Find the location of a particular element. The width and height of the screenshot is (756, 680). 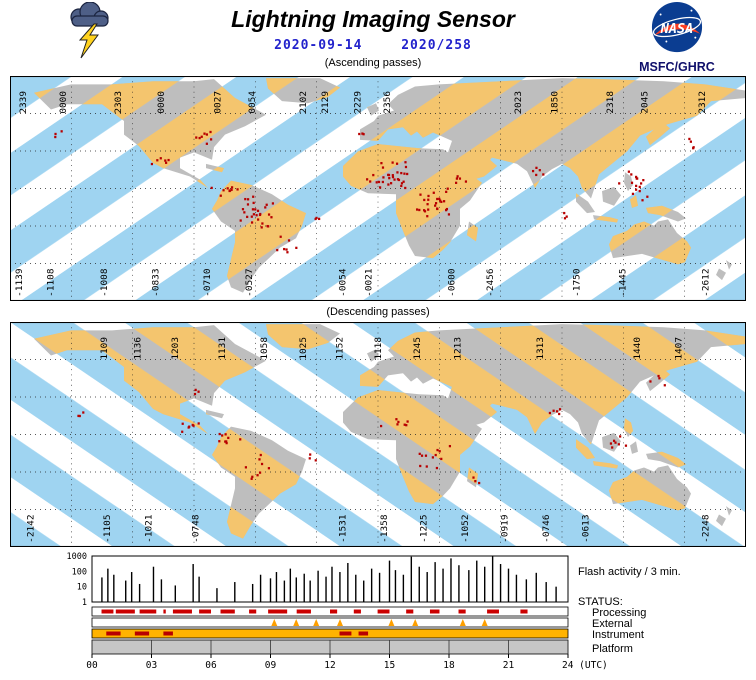

svg-text: -0833 is located at coordinates (156, 282).